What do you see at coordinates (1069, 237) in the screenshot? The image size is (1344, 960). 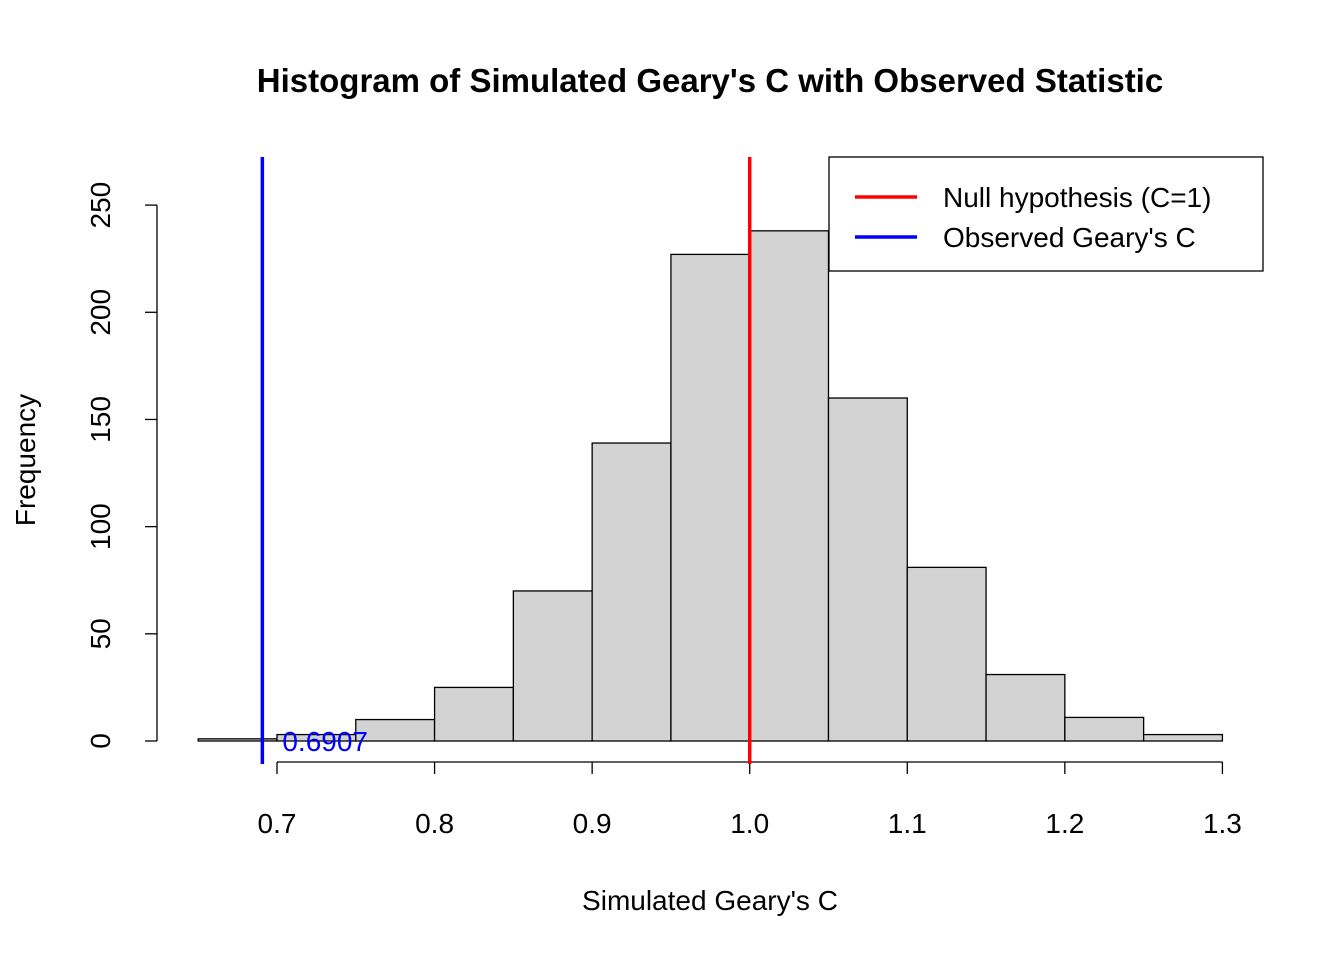 I see `legend-label: Observed Geary's C` at bounding box center [1069, 237].